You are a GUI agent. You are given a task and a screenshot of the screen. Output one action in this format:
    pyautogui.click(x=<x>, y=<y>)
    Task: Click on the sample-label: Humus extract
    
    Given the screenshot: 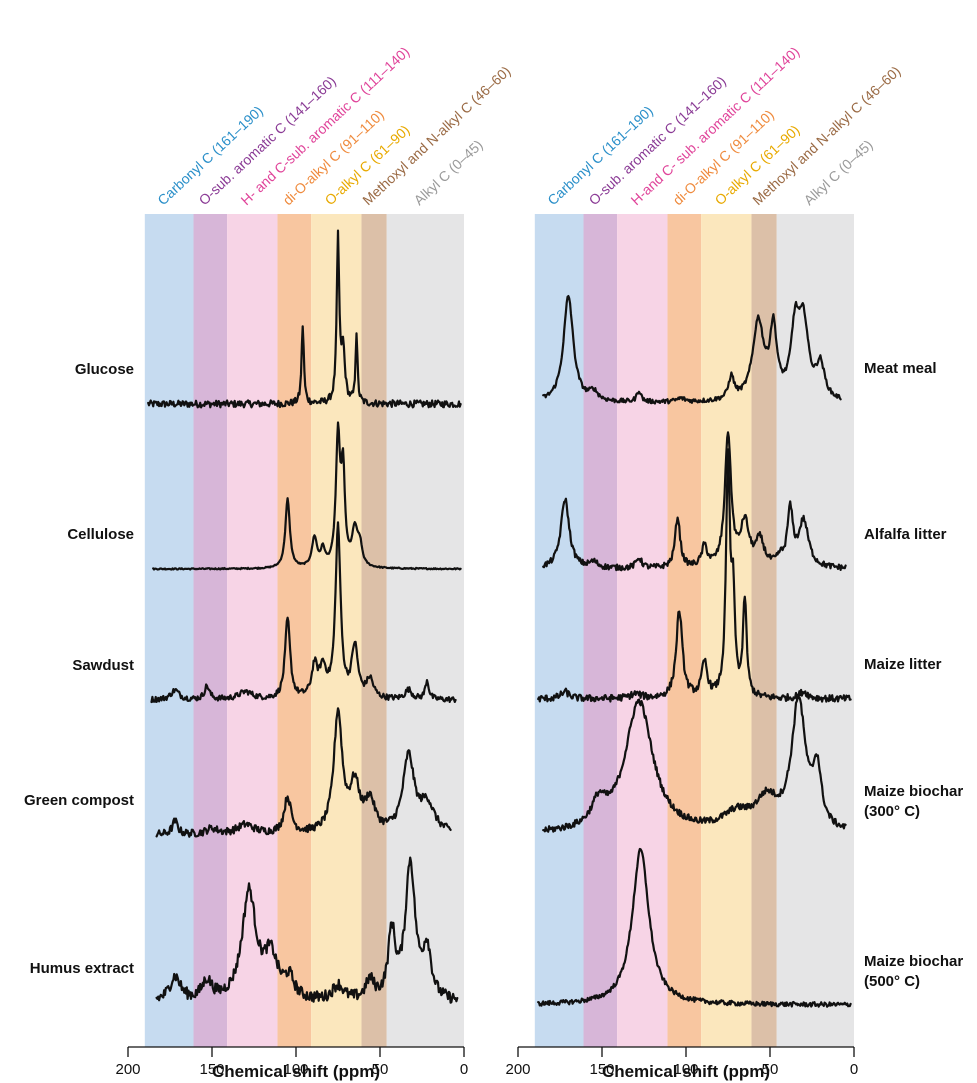 What is the action you would take?
    pyautogui.click(x=82, y=968)
    